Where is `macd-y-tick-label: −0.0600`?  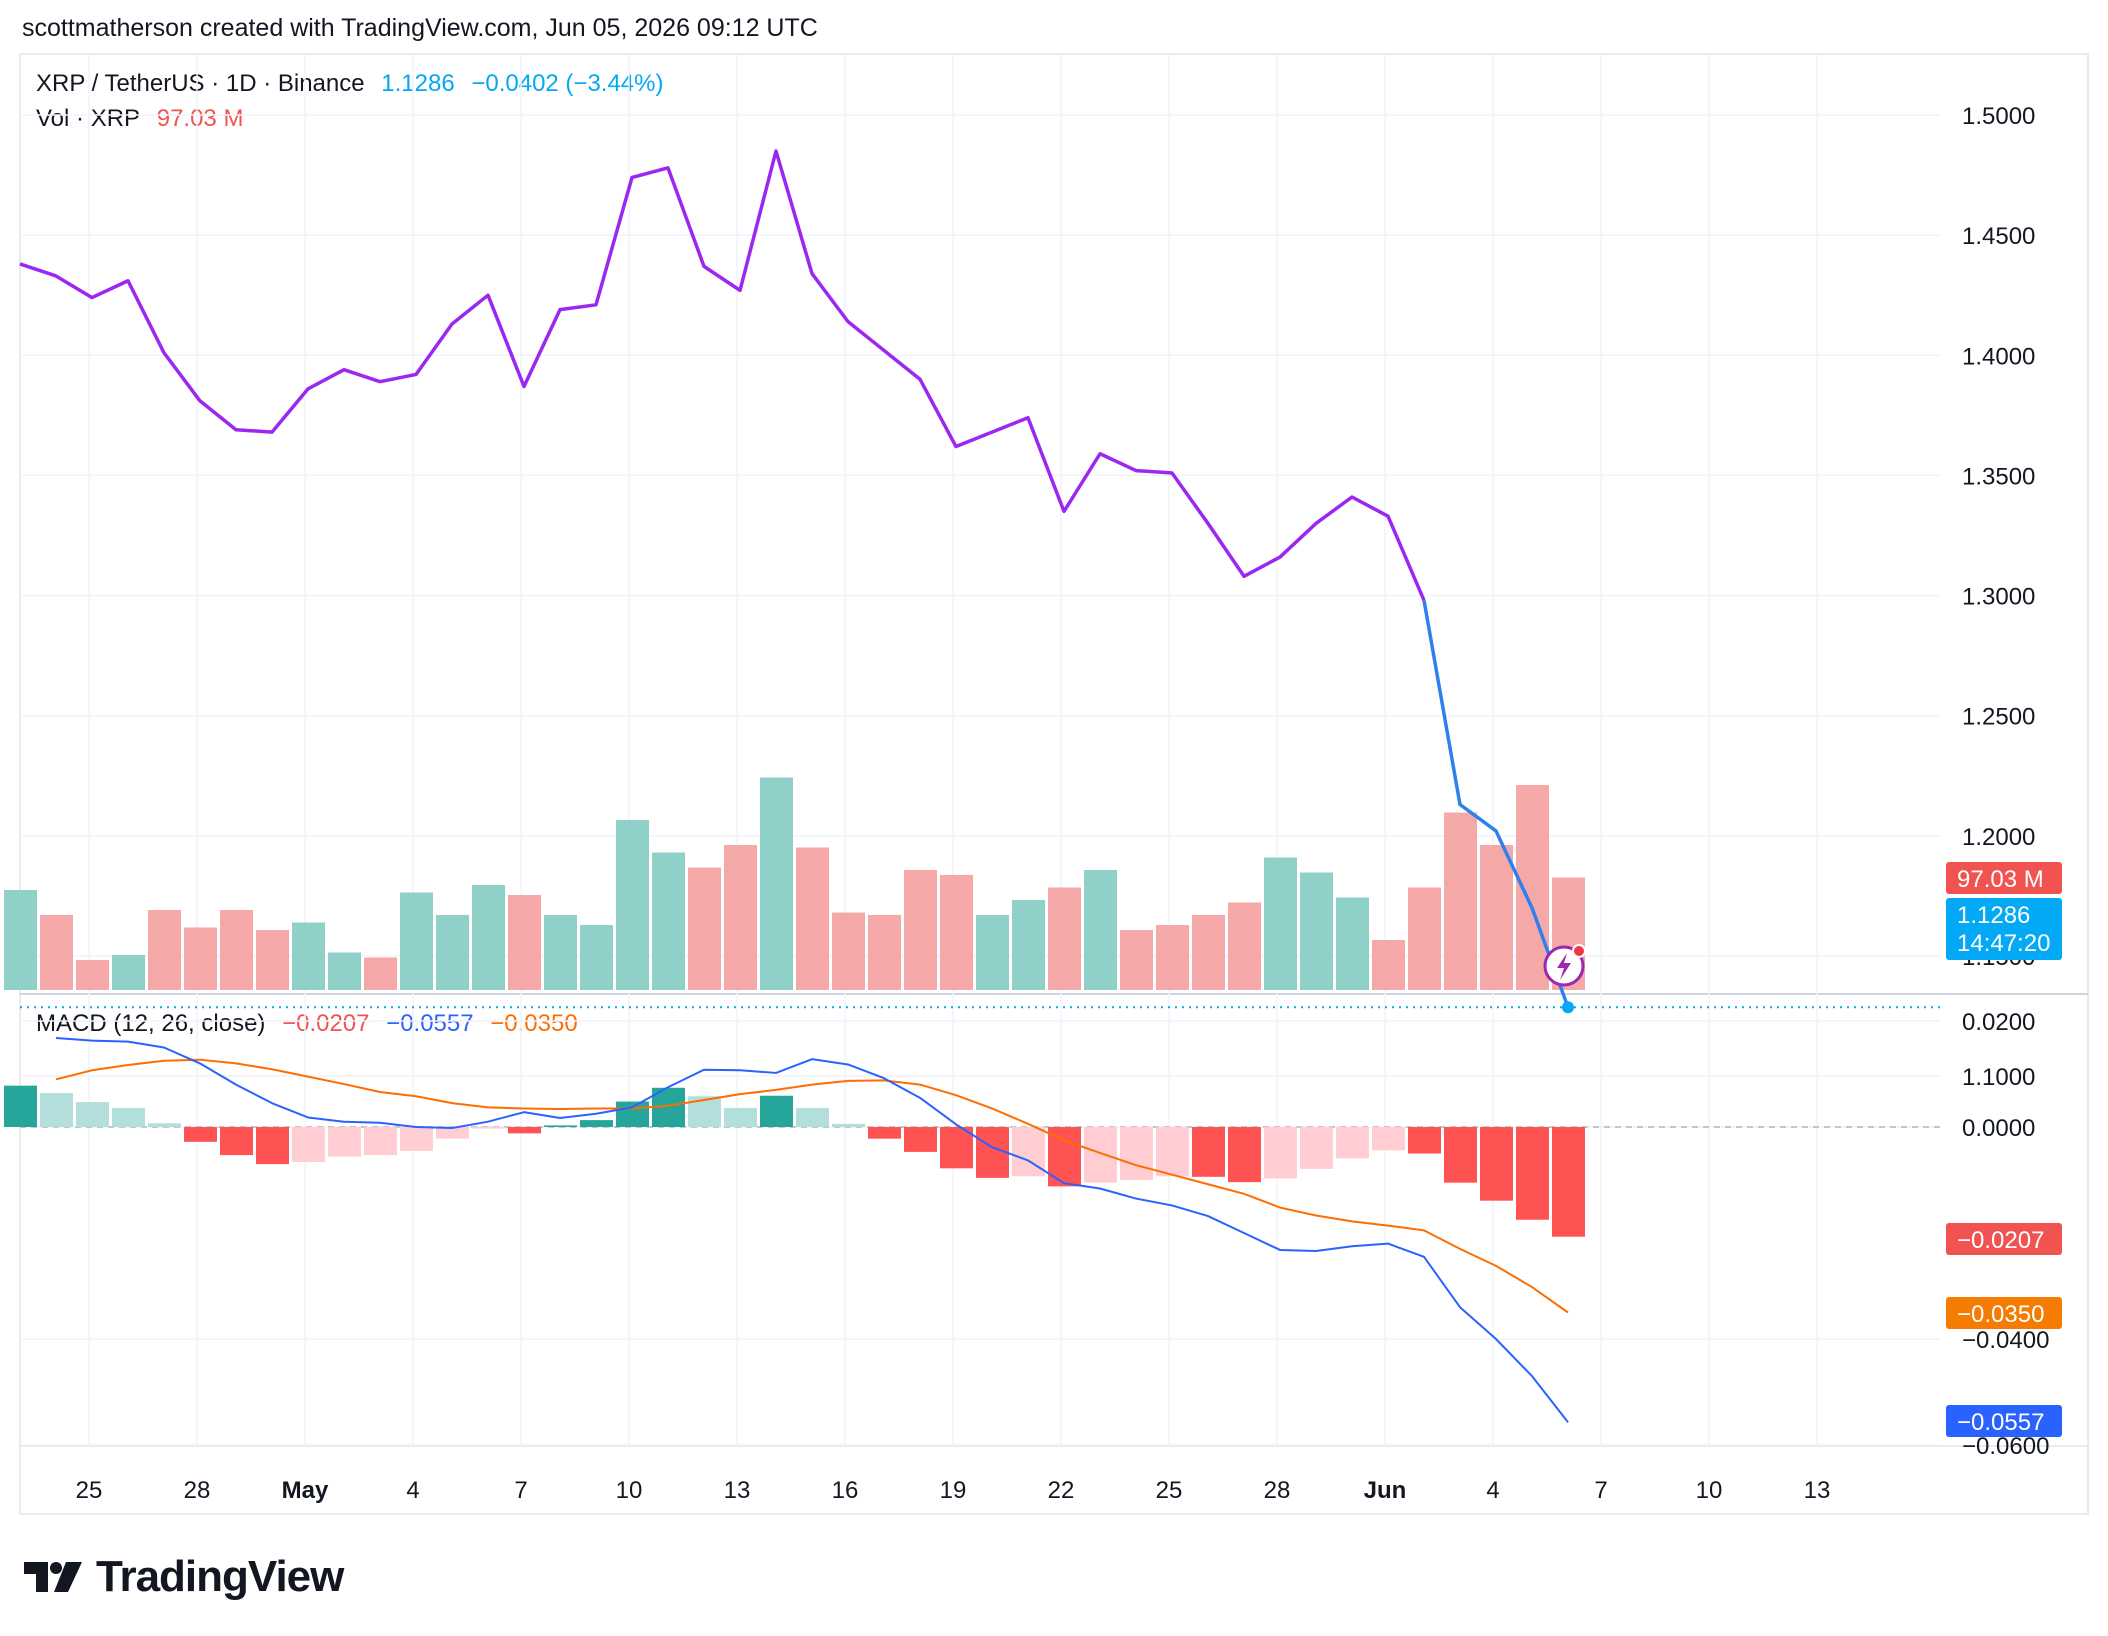
macd-y-tick-label: −0.0600 is located at coordinates (2005, 1446).